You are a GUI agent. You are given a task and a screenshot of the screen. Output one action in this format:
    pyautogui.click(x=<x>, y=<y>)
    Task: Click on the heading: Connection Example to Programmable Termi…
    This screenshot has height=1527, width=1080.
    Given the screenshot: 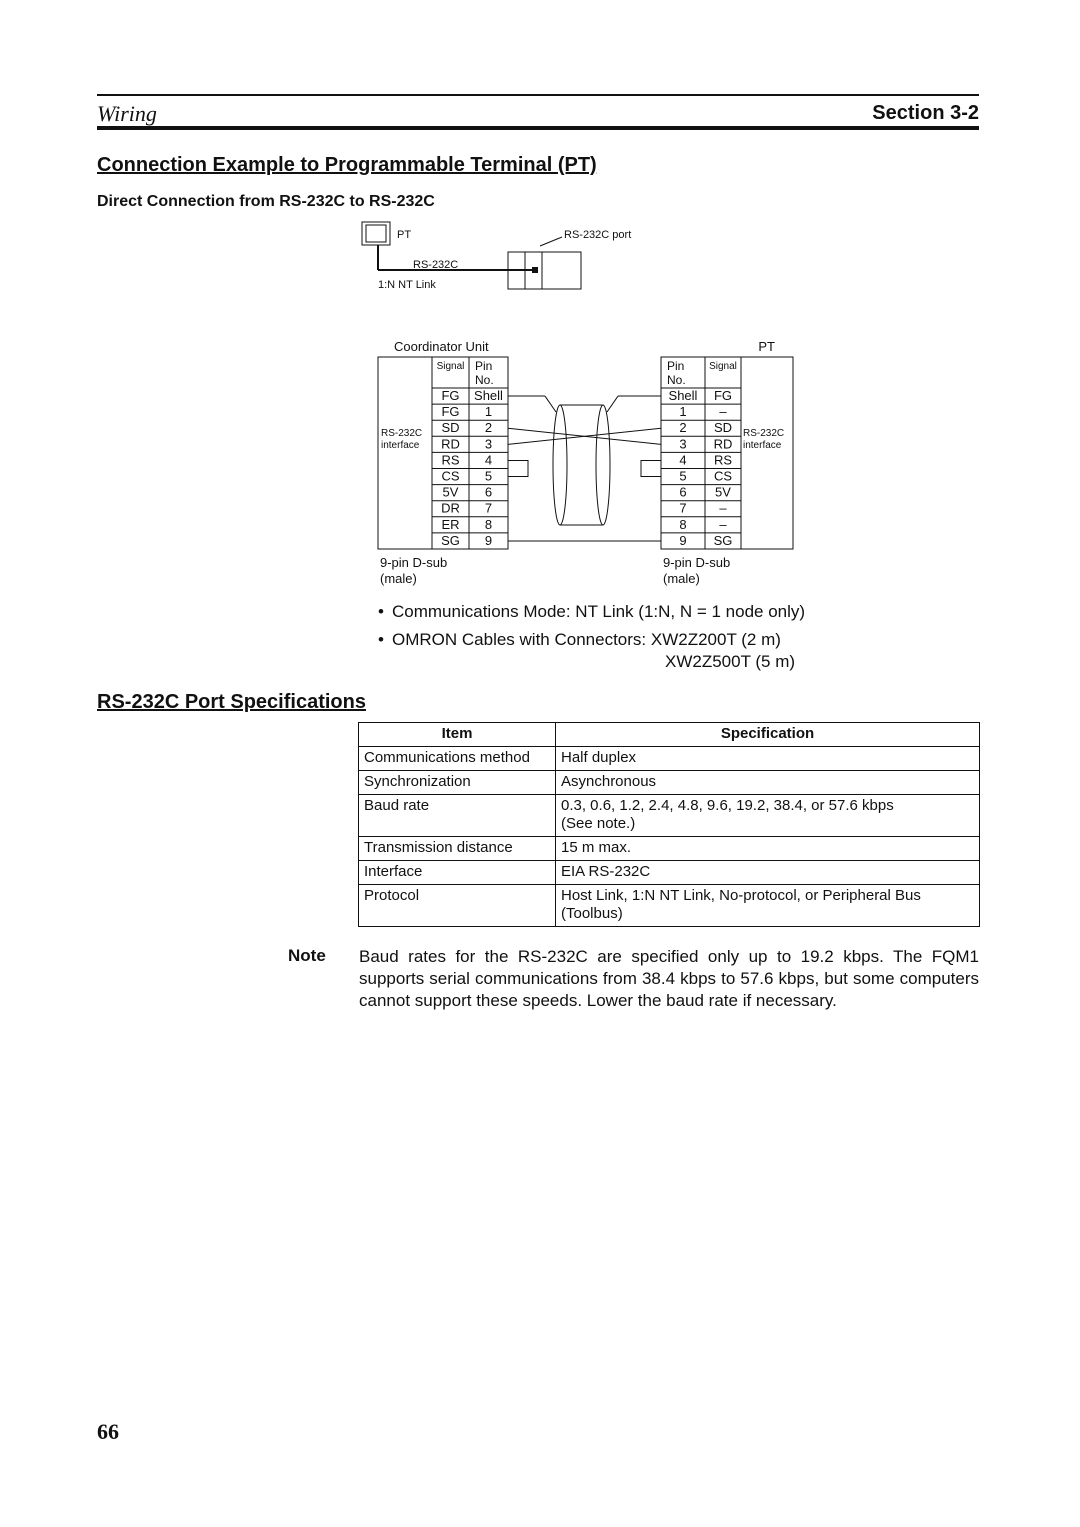 What is the action you would take?
    pyautogui.click(x=347, y=165)
    